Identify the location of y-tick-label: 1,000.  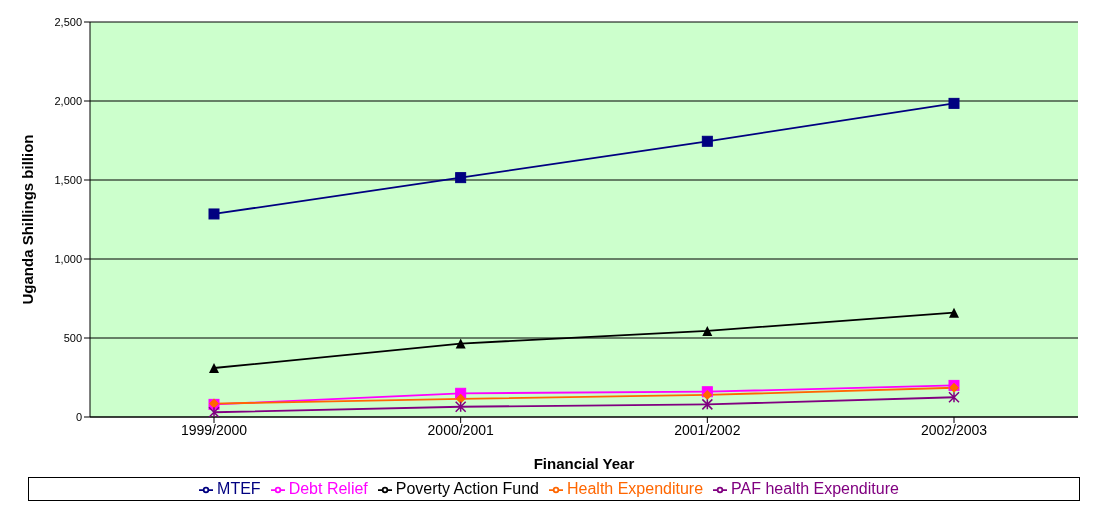
(68, 258).